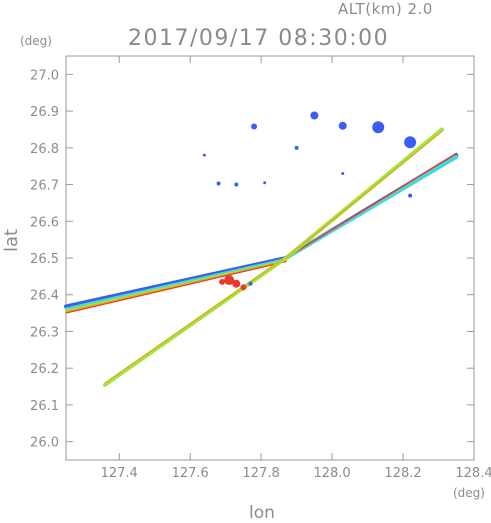 The image size is (491, 523). Describe the element at coordinates (261, 473) in the screenshot. I see `x-tick-label: 127.8` at that location.